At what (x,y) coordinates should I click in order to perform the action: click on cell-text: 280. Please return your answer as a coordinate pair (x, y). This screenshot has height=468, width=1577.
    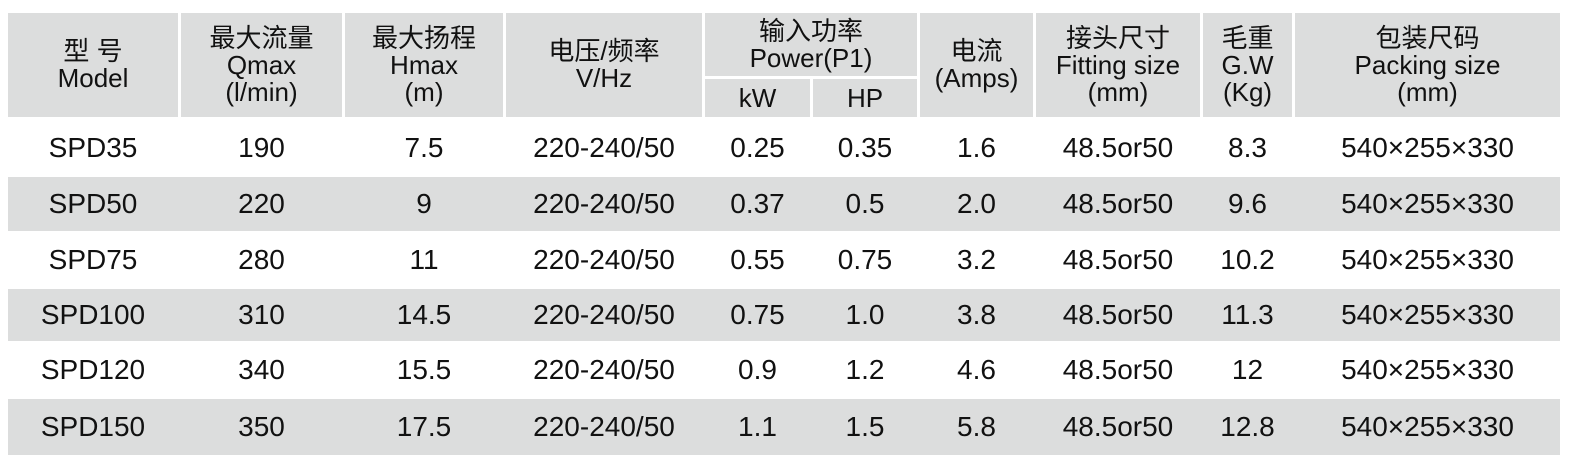
    Looking at the image, I should click on (261, 259).